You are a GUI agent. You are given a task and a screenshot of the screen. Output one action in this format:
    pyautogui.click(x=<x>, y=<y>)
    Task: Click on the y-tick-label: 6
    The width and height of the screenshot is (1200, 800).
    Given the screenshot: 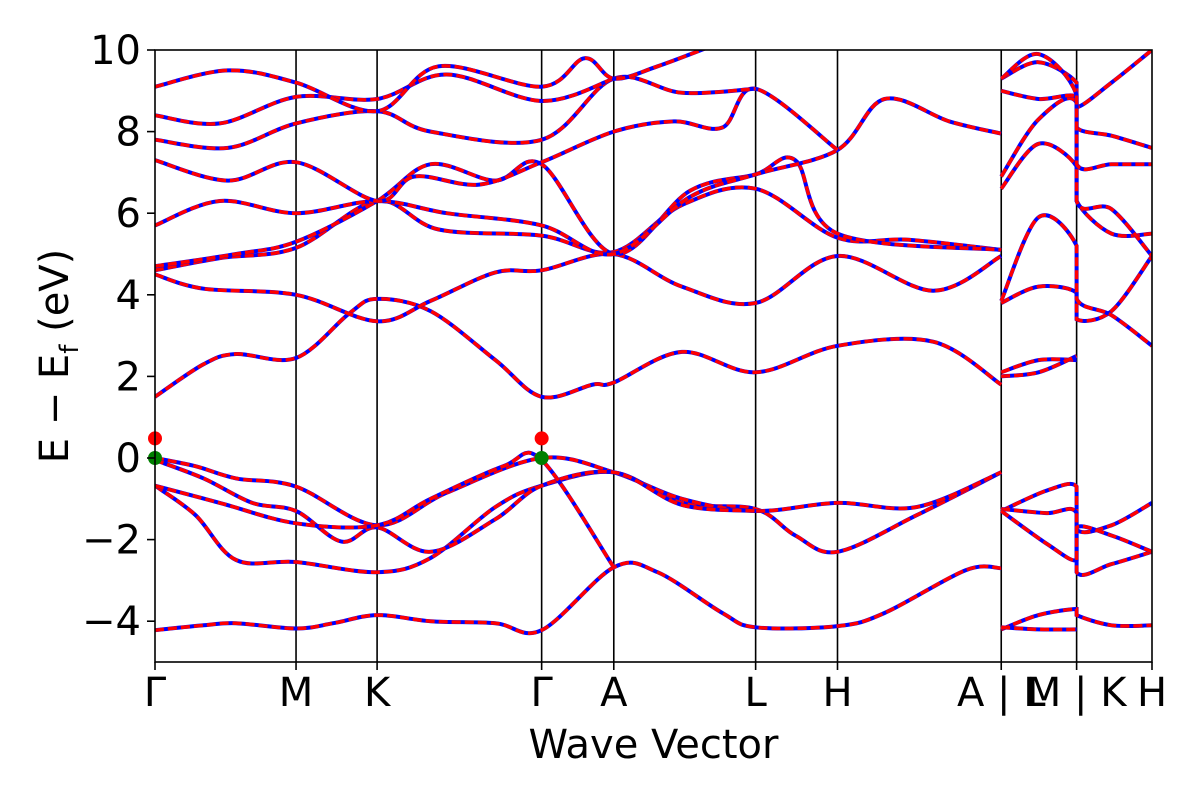 What is the action you would take?
    pyautogui.click(x=128, y=214)
    